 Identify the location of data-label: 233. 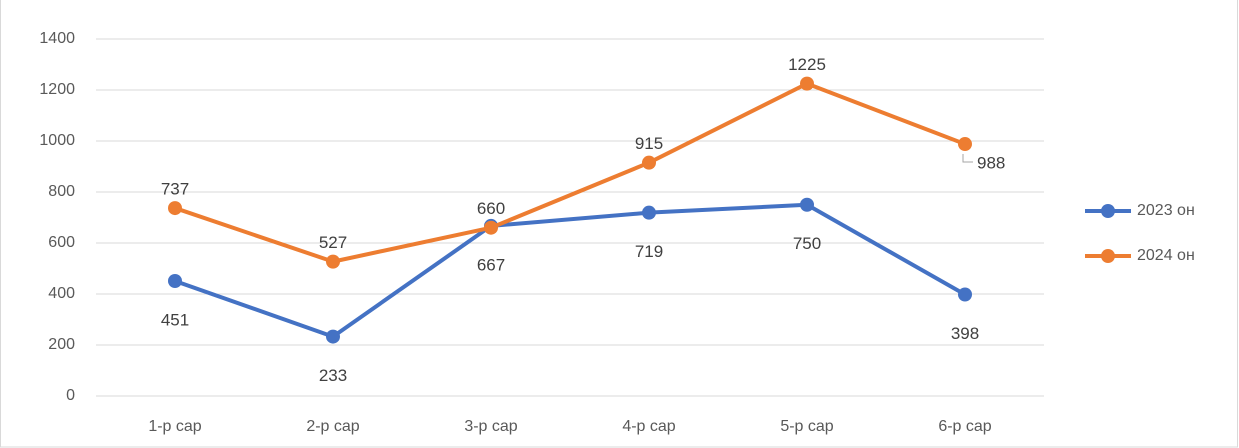
(333, 375).